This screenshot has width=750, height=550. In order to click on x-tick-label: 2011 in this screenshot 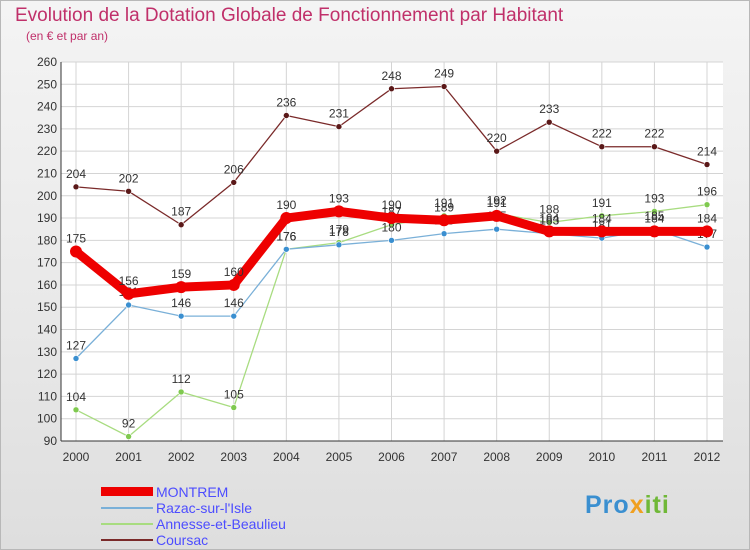, I will do `click(655, 457)`.